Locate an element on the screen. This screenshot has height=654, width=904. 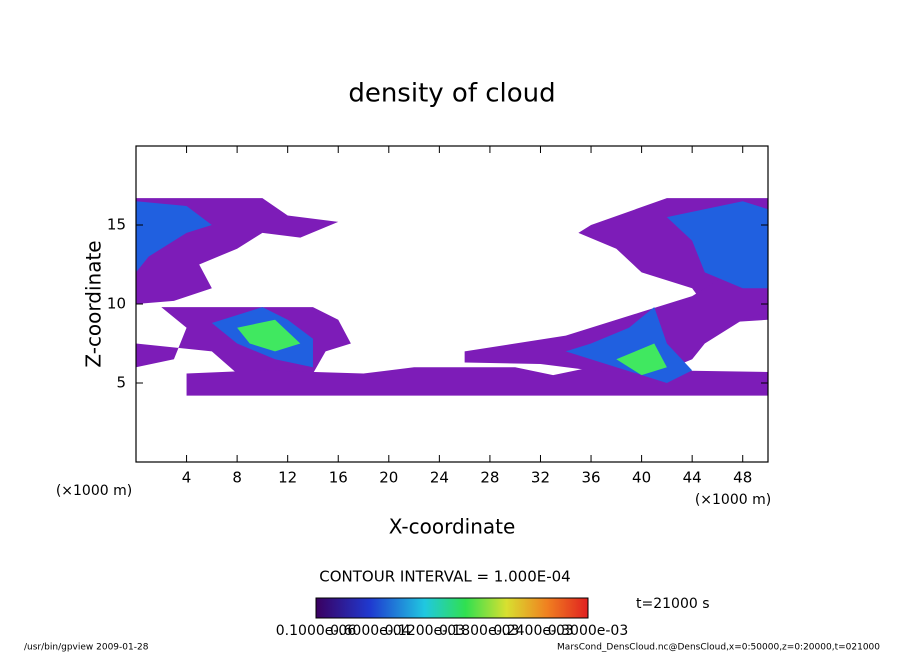
x-tick-label: 20 is located at coordinates (388, 478).